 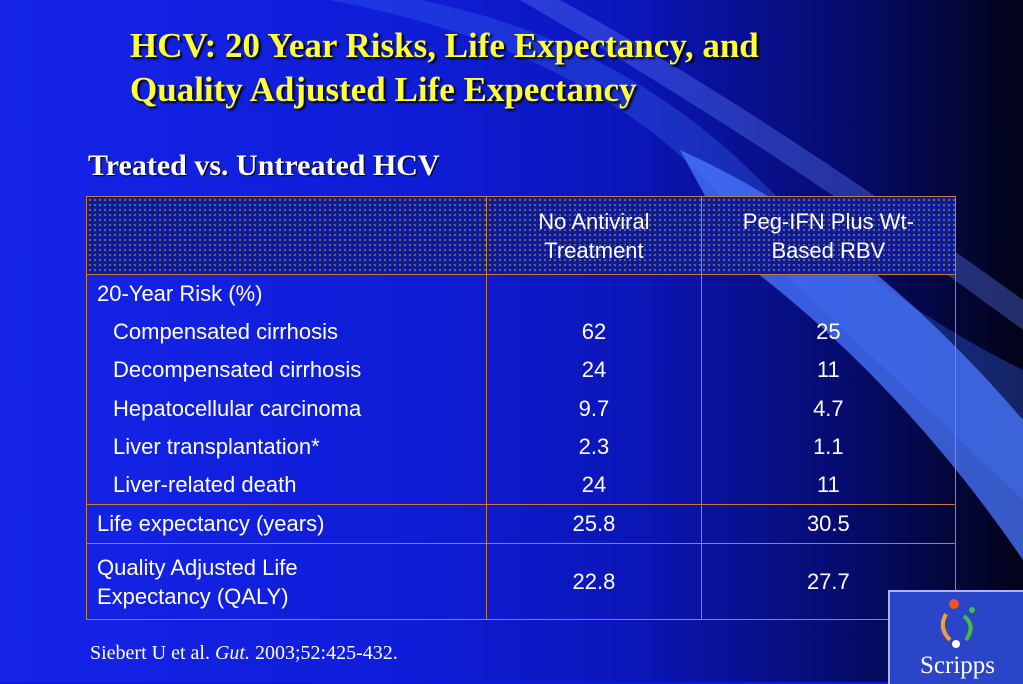 I want to click on risk-value-treated: 4.7, so click(x=828, y=408).